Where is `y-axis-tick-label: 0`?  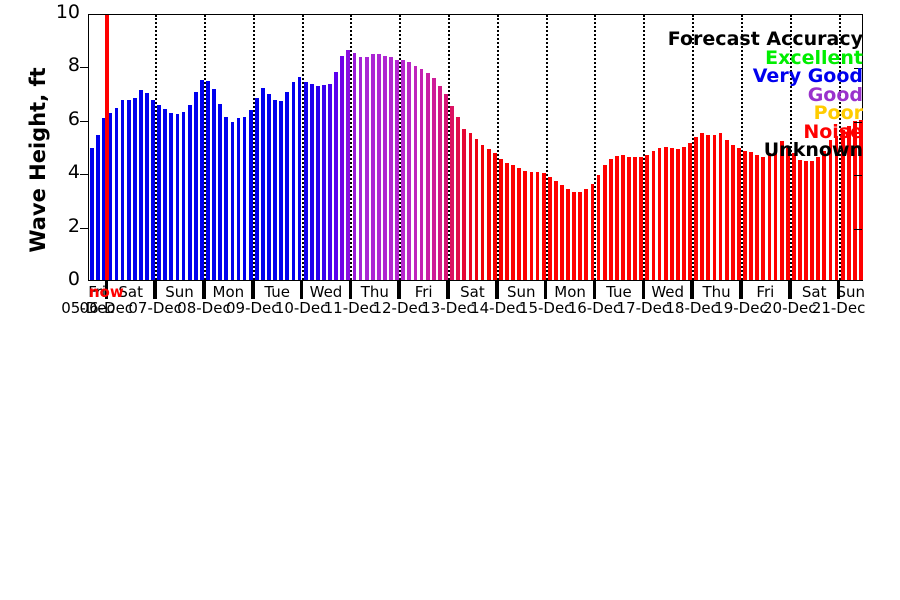
y-axis-tick-label: 0 is located at coordinates (73, 279).